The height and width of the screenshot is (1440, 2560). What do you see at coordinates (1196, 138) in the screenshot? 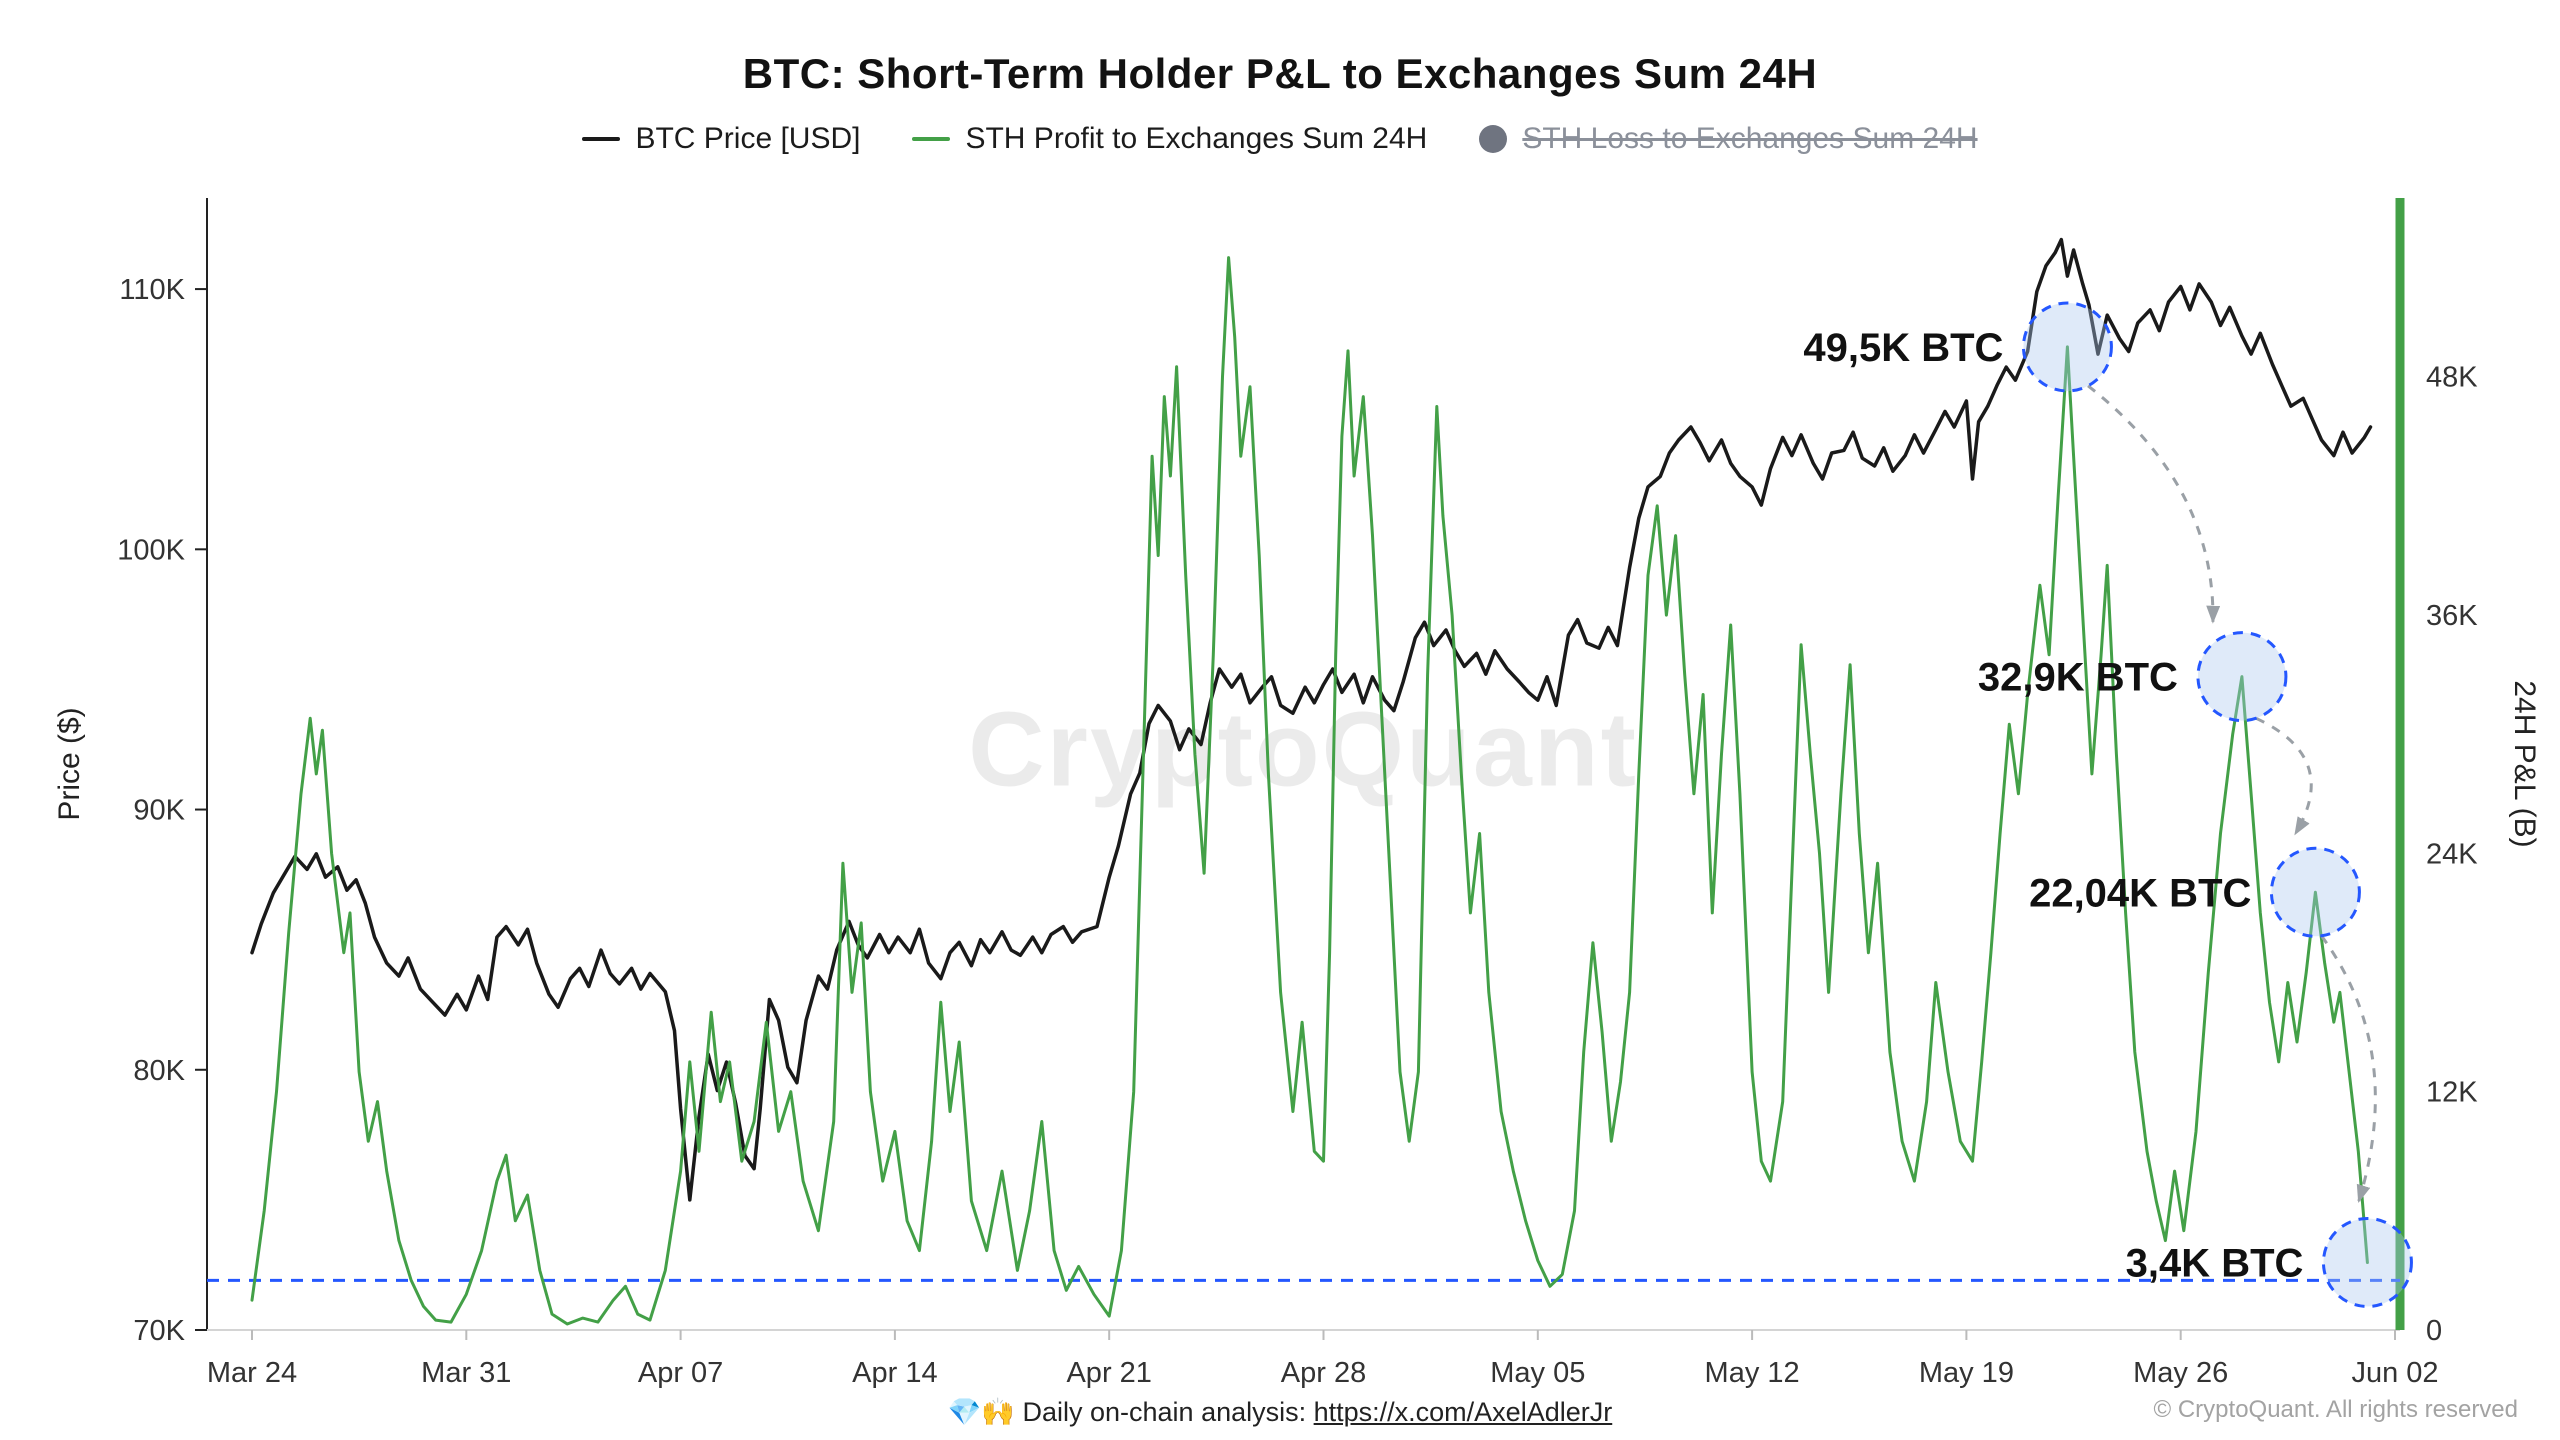
I see `legend-item-label: STH Profit to Exchanges Sum 24H` at bounding box center [1196, 138].